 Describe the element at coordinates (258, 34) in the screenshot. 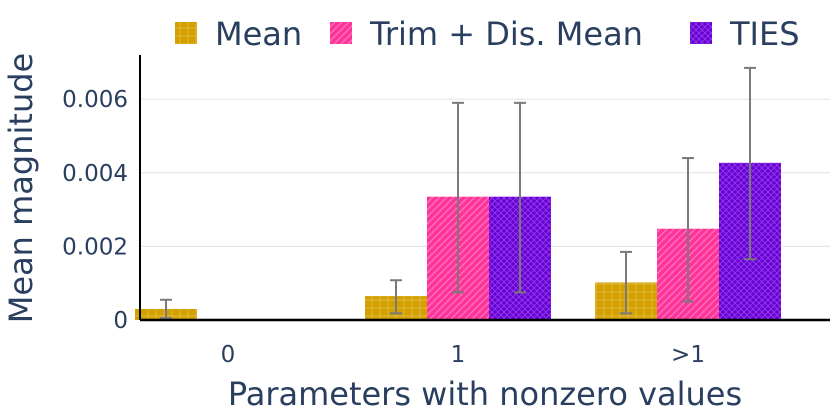

I see `legend-label: Mean` at that location.